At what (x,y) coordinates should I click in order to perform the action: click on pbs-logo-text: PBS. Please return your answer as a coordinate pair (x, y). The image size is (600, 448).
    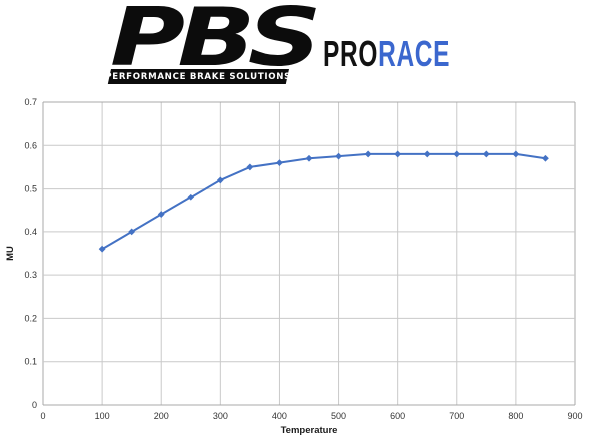
    Looking at the image, I should click on (216, 42).